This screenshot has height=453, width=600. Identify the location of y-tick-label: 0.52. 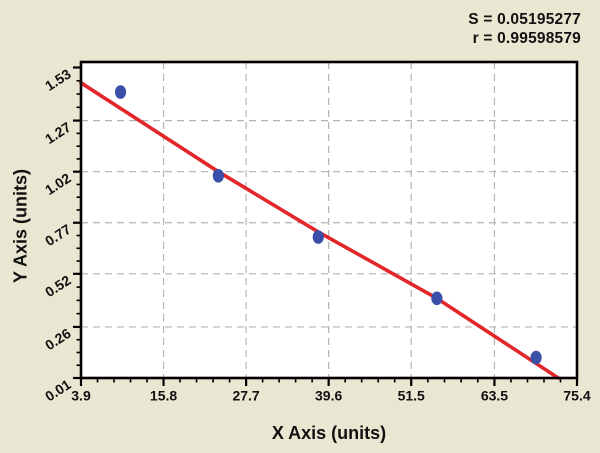
(58, 286).